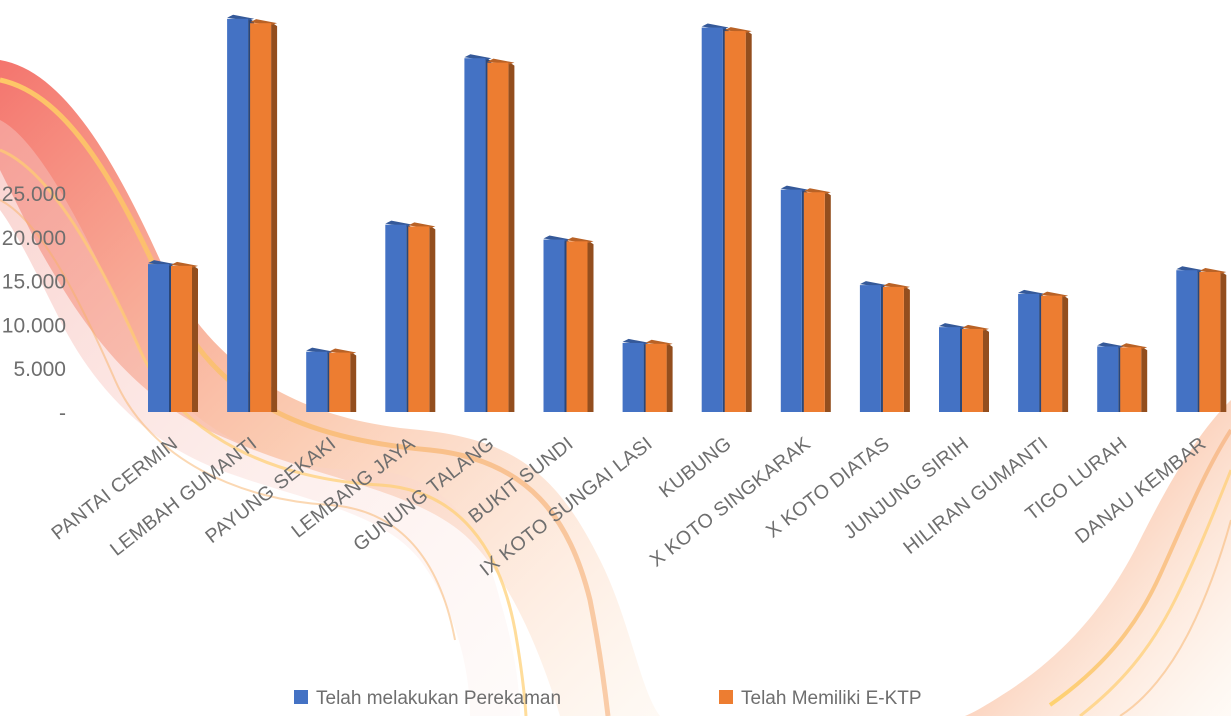 Image resolution: width=1231 pixels, height=716 pixels. Describe the element at coordinates (114, 489) in the screenshot. I see `x-tick-label: PANTAI CERMIN` at that location.